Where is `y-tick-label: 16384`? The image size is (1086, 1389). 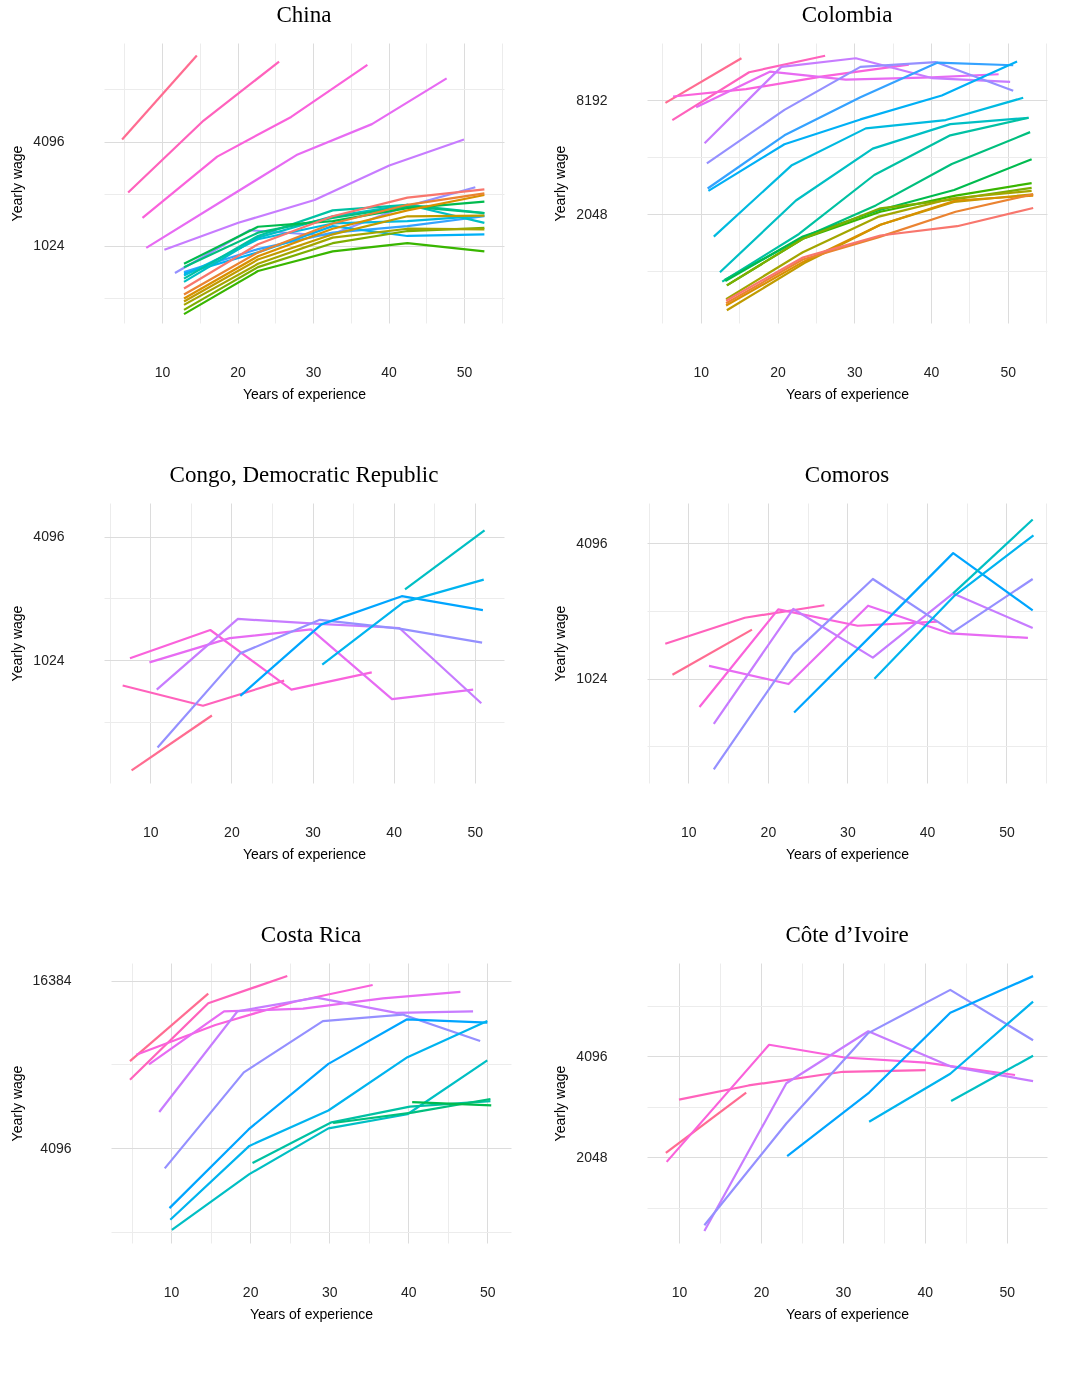
y-tick-label: 16384 is located at coordinates (52, 980).